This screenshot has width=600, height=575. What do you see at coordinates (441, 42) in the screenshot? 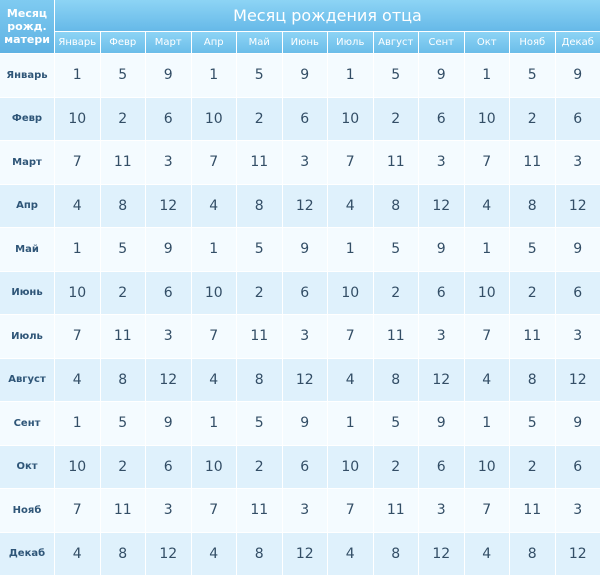
I see `father-month-header: Сент` at bounding box center [441, 42].